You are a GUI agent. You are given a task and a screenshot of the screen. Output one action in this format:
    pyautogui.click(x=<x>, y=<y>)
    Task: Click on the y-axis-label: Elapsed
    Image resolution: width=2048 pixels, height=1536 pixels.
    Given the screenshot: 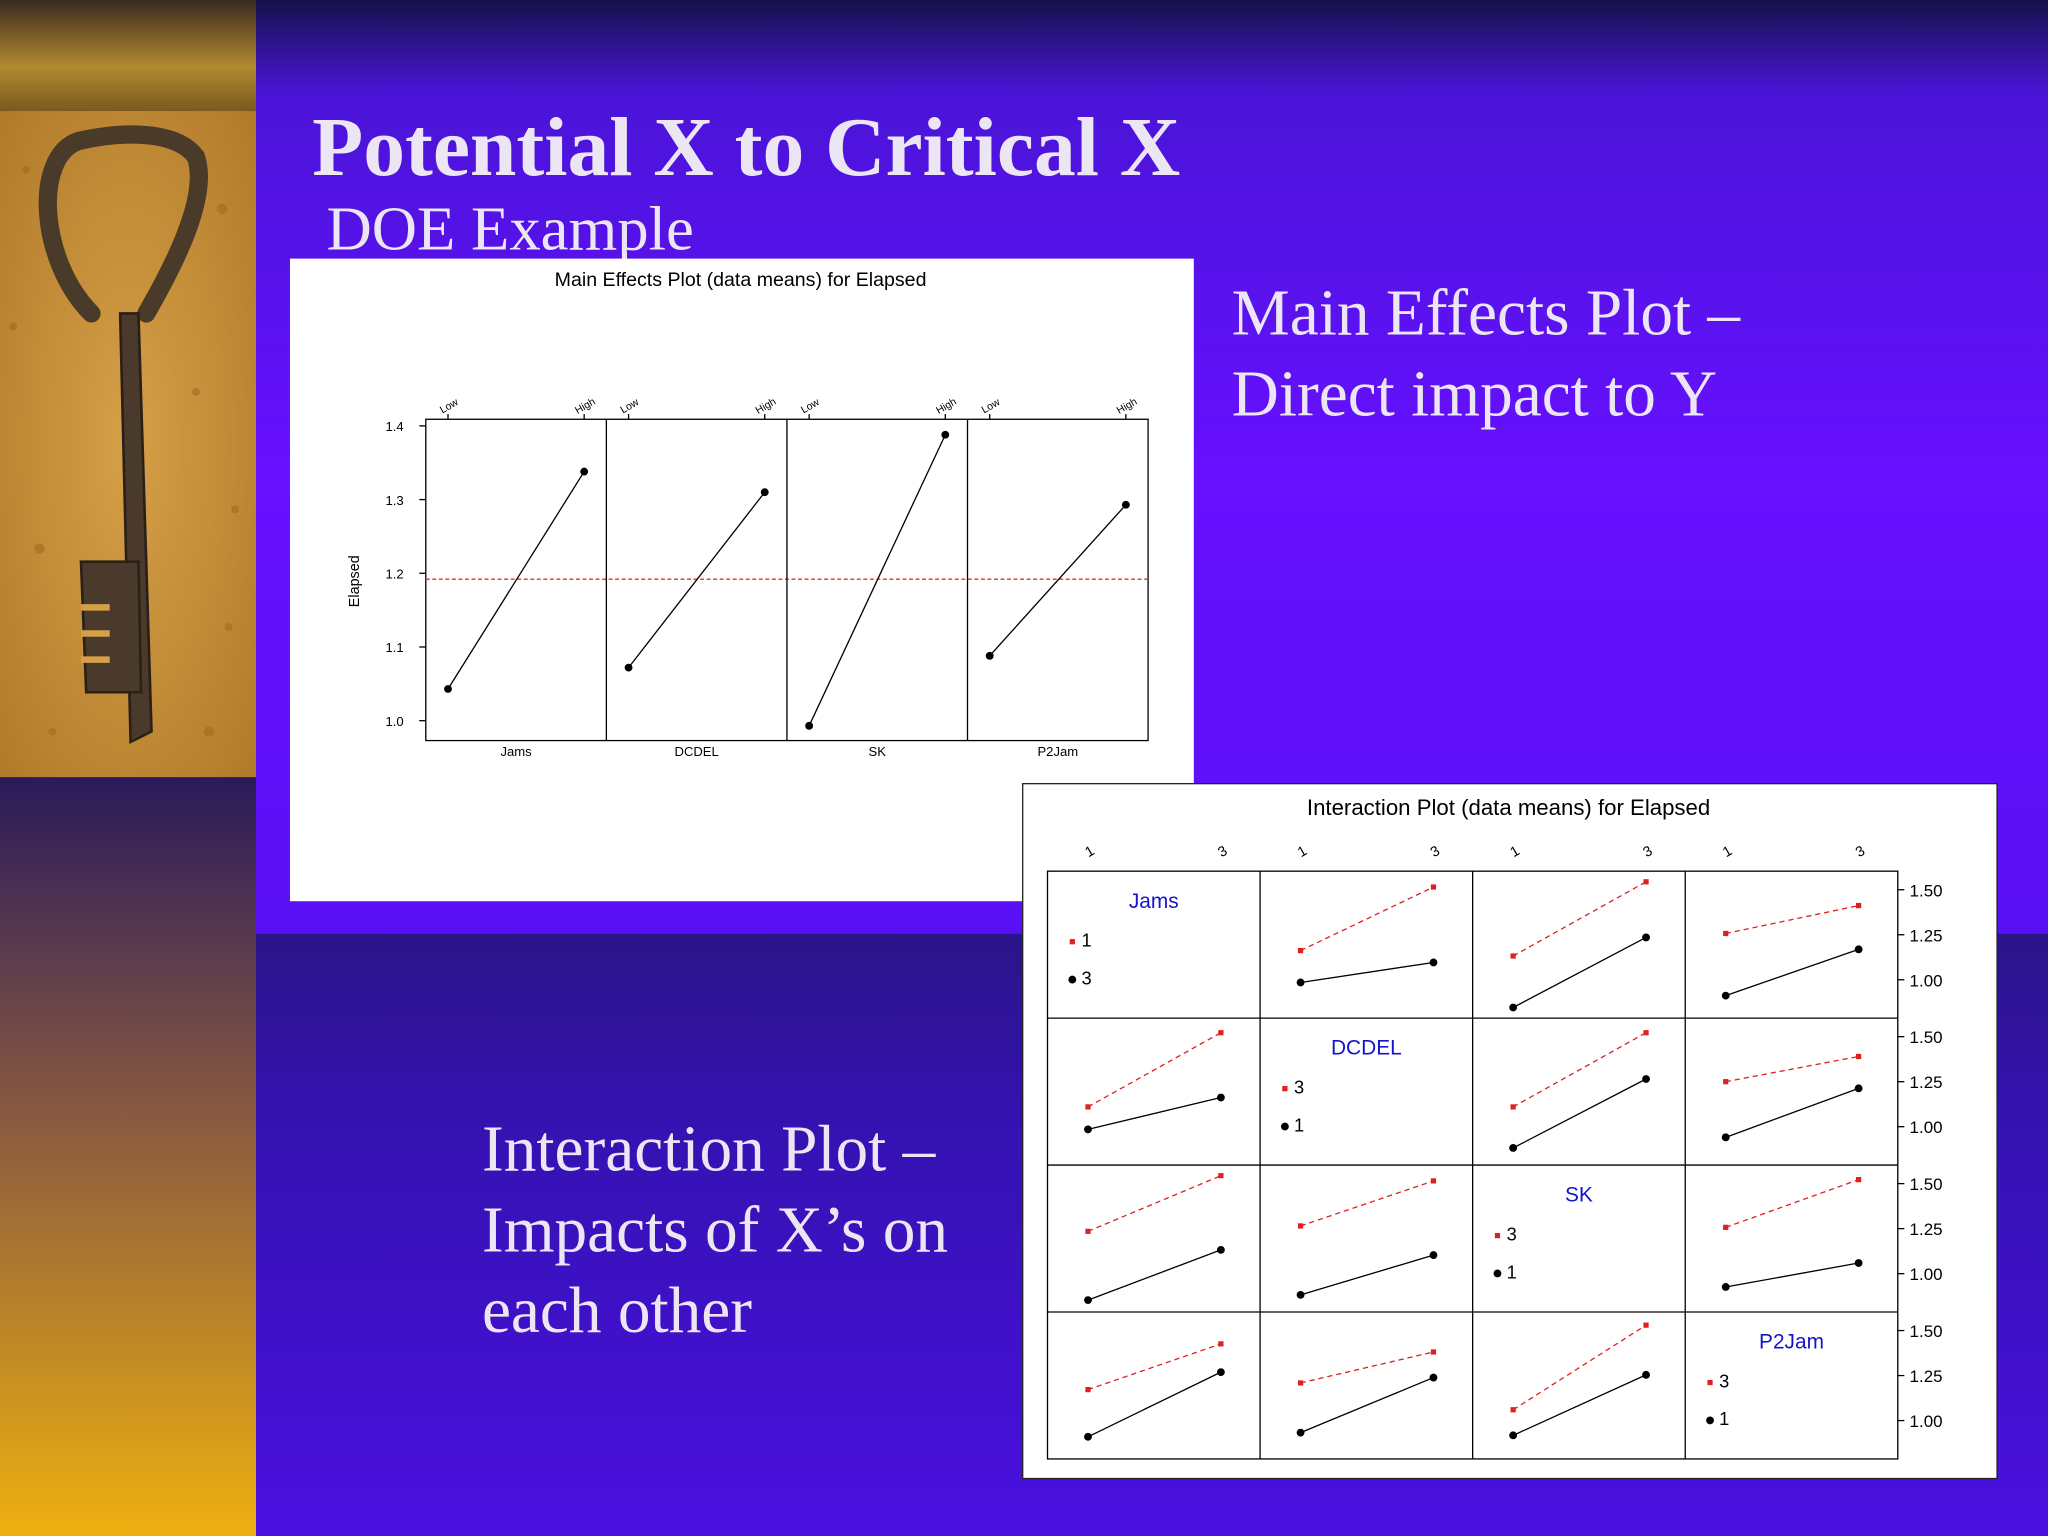 What is the action you would take?
    pyautogui.click(x=355, y=581)
    